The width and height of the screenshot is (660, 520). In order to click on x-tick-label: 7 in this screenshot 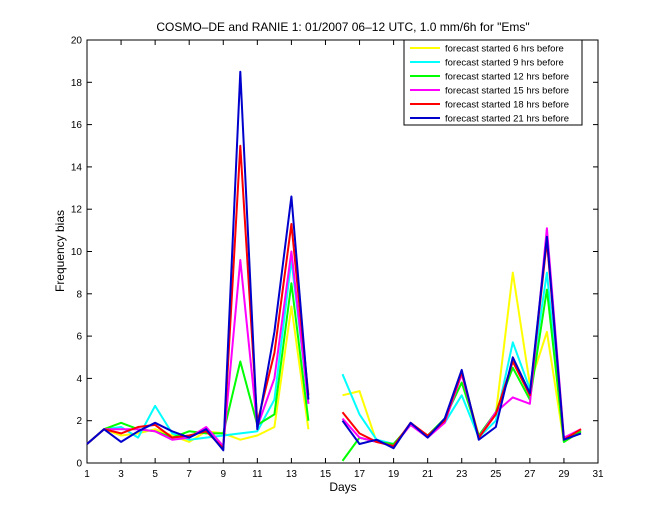, I will do `click(189, 474)`.